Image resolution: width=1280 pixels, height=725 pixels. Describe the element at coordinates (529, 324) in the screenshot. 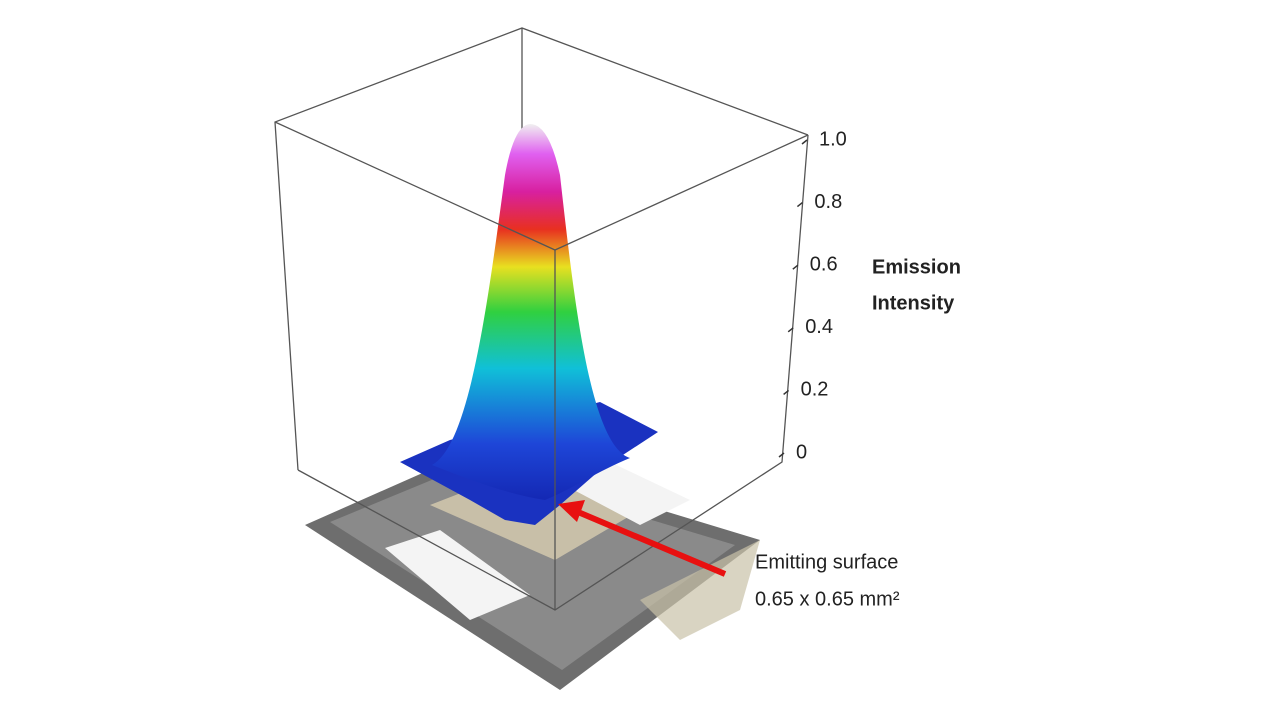

I see `surface` at that location.